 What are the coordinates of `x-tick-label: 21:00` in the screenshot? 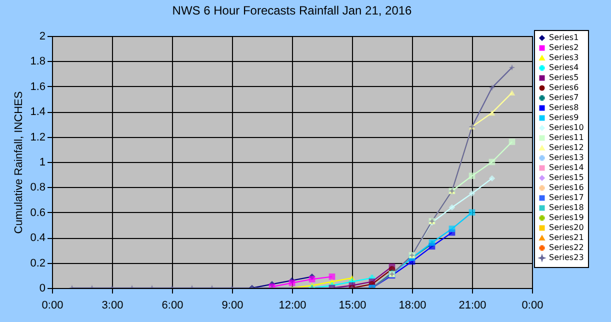 It's located at (472, 306).